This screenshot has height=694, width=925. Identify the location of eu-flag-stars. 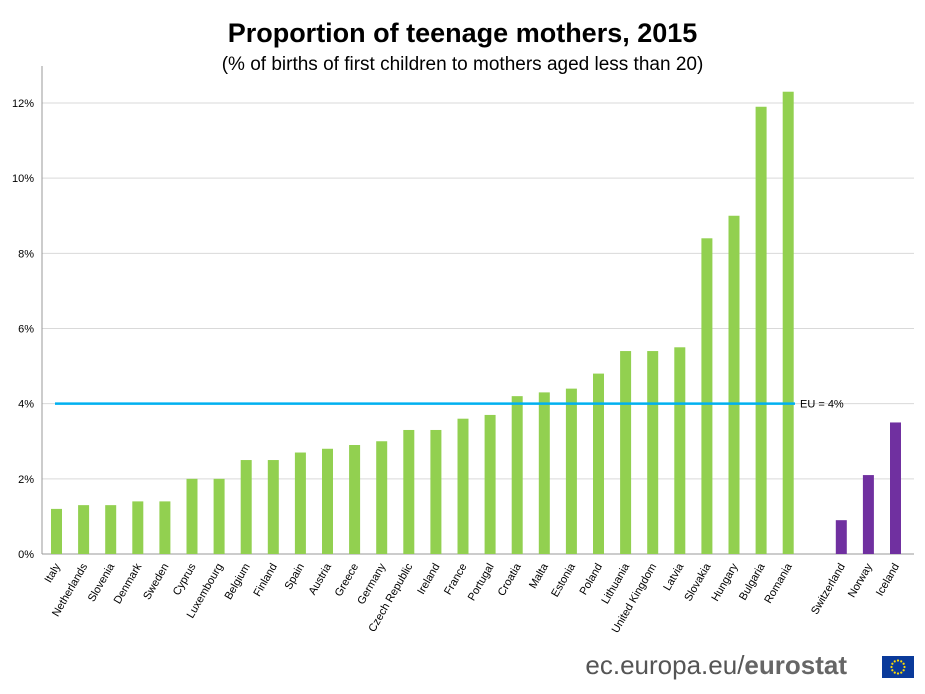
(898, 667).